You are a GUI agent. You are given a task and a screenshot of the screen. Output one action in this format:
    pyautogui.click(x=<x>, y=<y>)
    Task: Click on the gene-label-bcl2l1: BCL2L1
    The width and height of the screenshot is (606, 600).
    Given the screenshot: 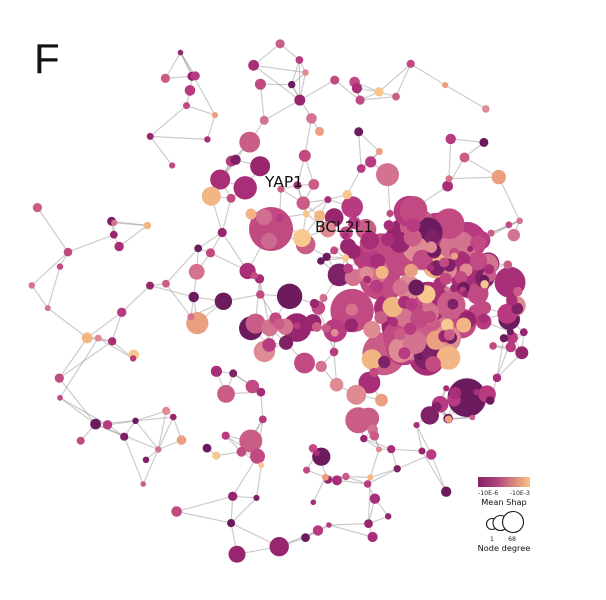 What is the action you would take?
    pyautogui.click(x=344, y=227)
    